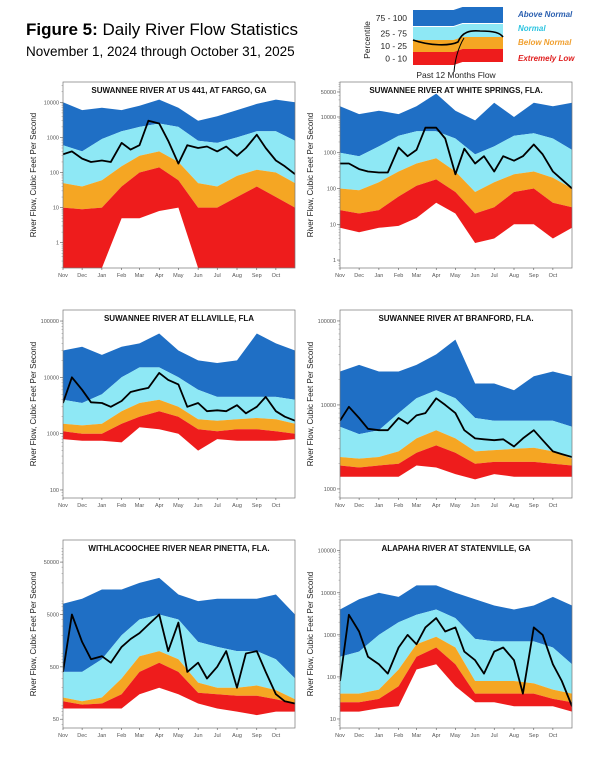 The height and width of the screenshot is (776, 600). I want to click on panel-title: SUWANNEE RIVER AT WHITE SPRINGS, FLA., so click(455, 90).